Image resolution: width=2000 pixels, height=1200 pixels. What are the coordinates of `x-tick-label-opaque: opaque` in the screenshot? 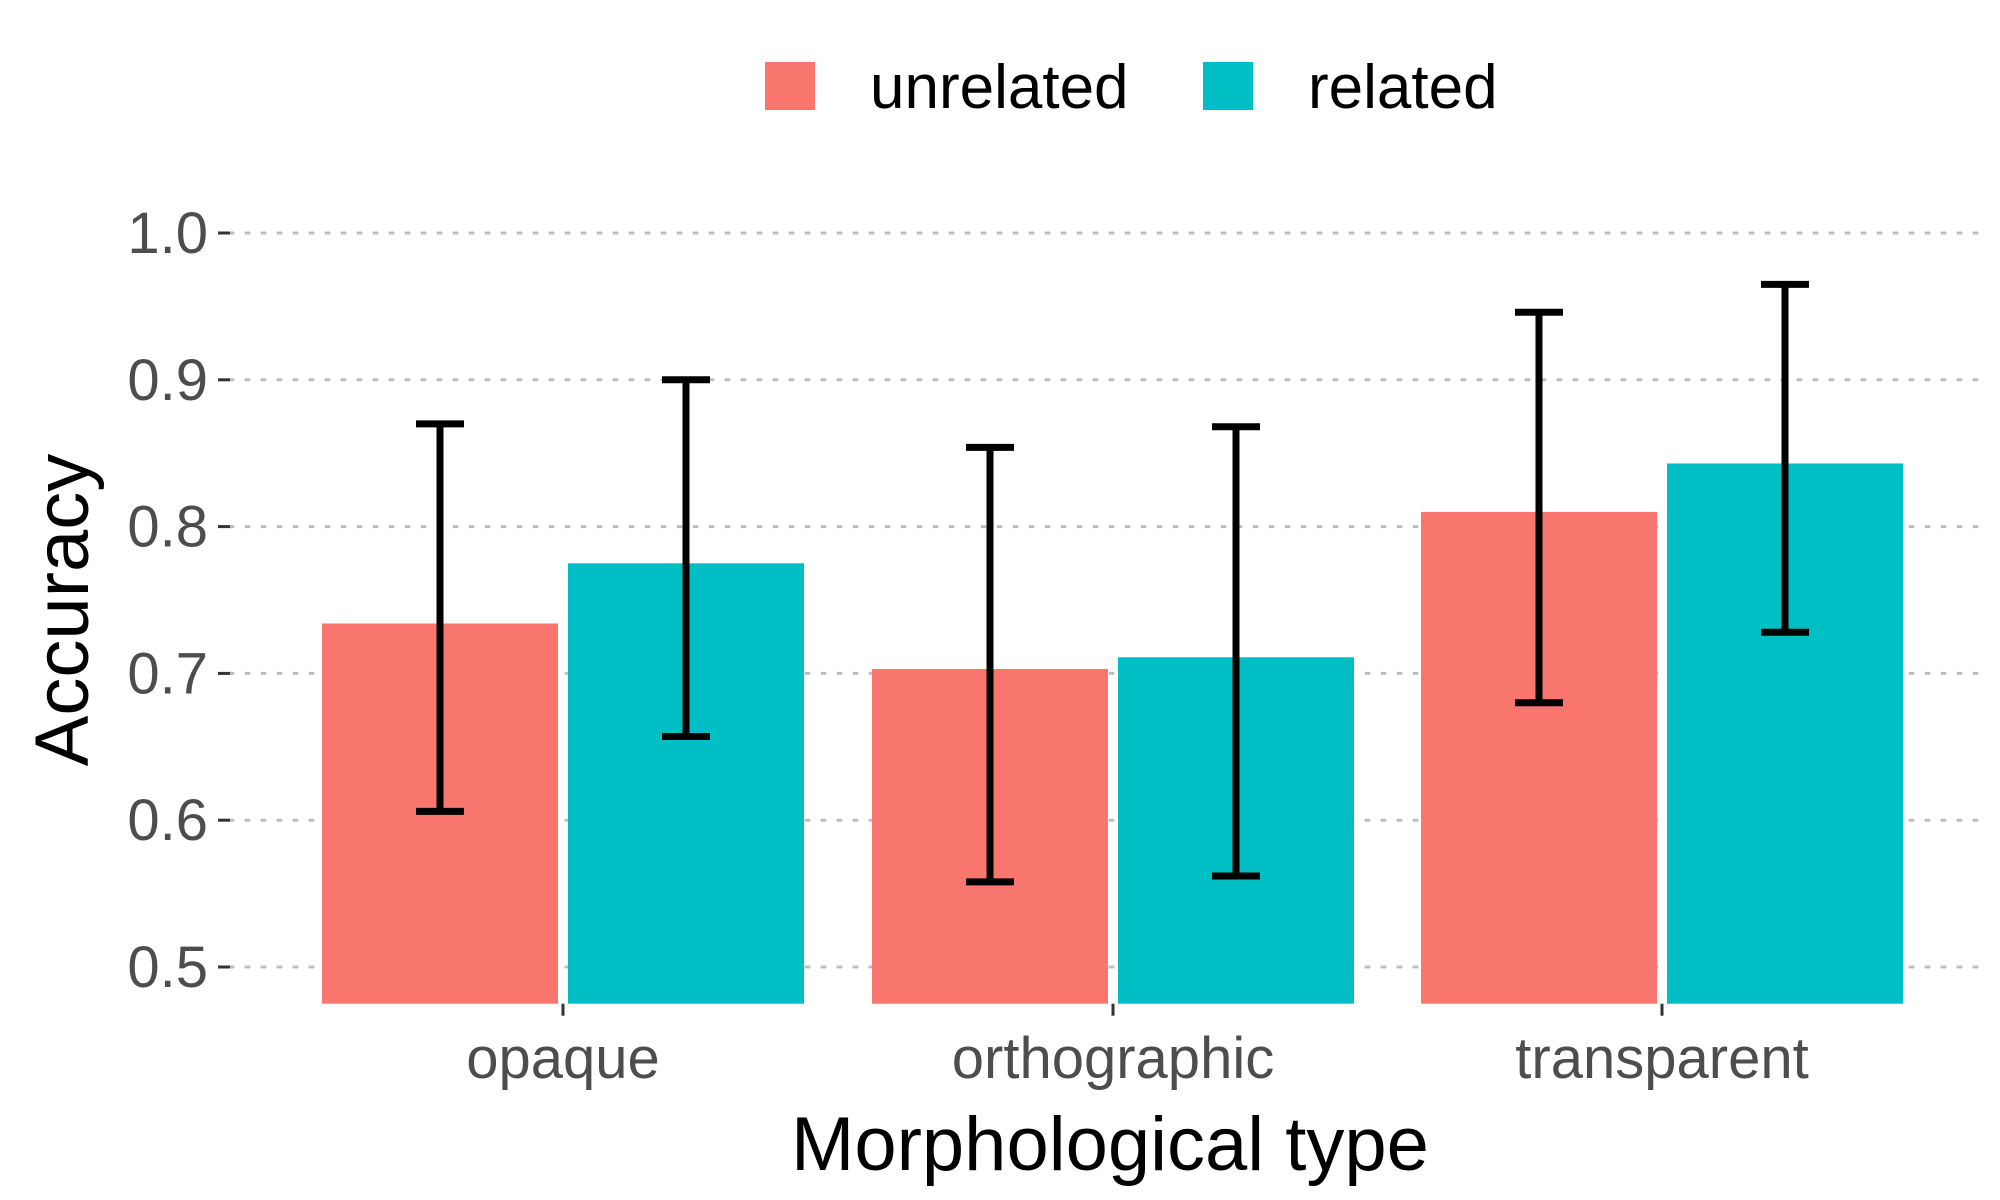 It's located at (563, 1058).